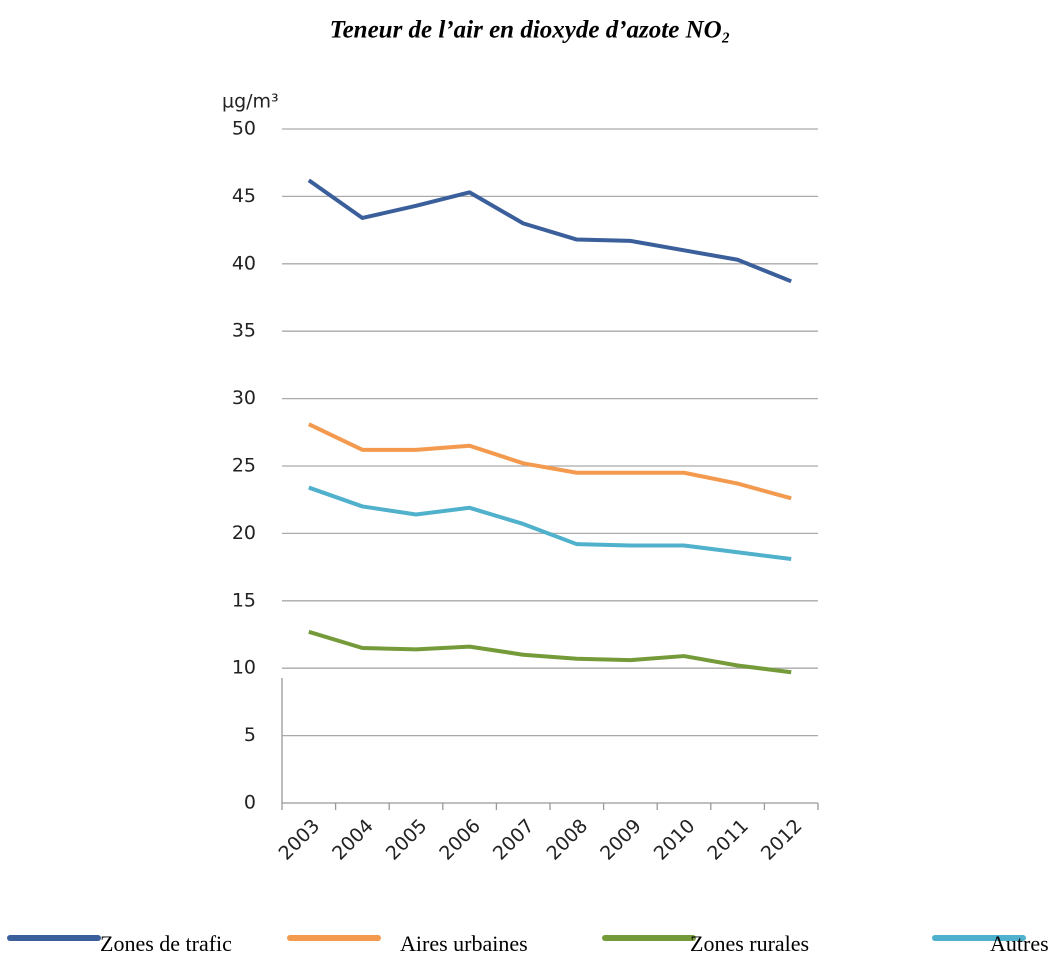  What do you see at coordinates (782, 840) in the screenshot?
I see `x-tick-label: 2012` at bounding box center [782, 840].